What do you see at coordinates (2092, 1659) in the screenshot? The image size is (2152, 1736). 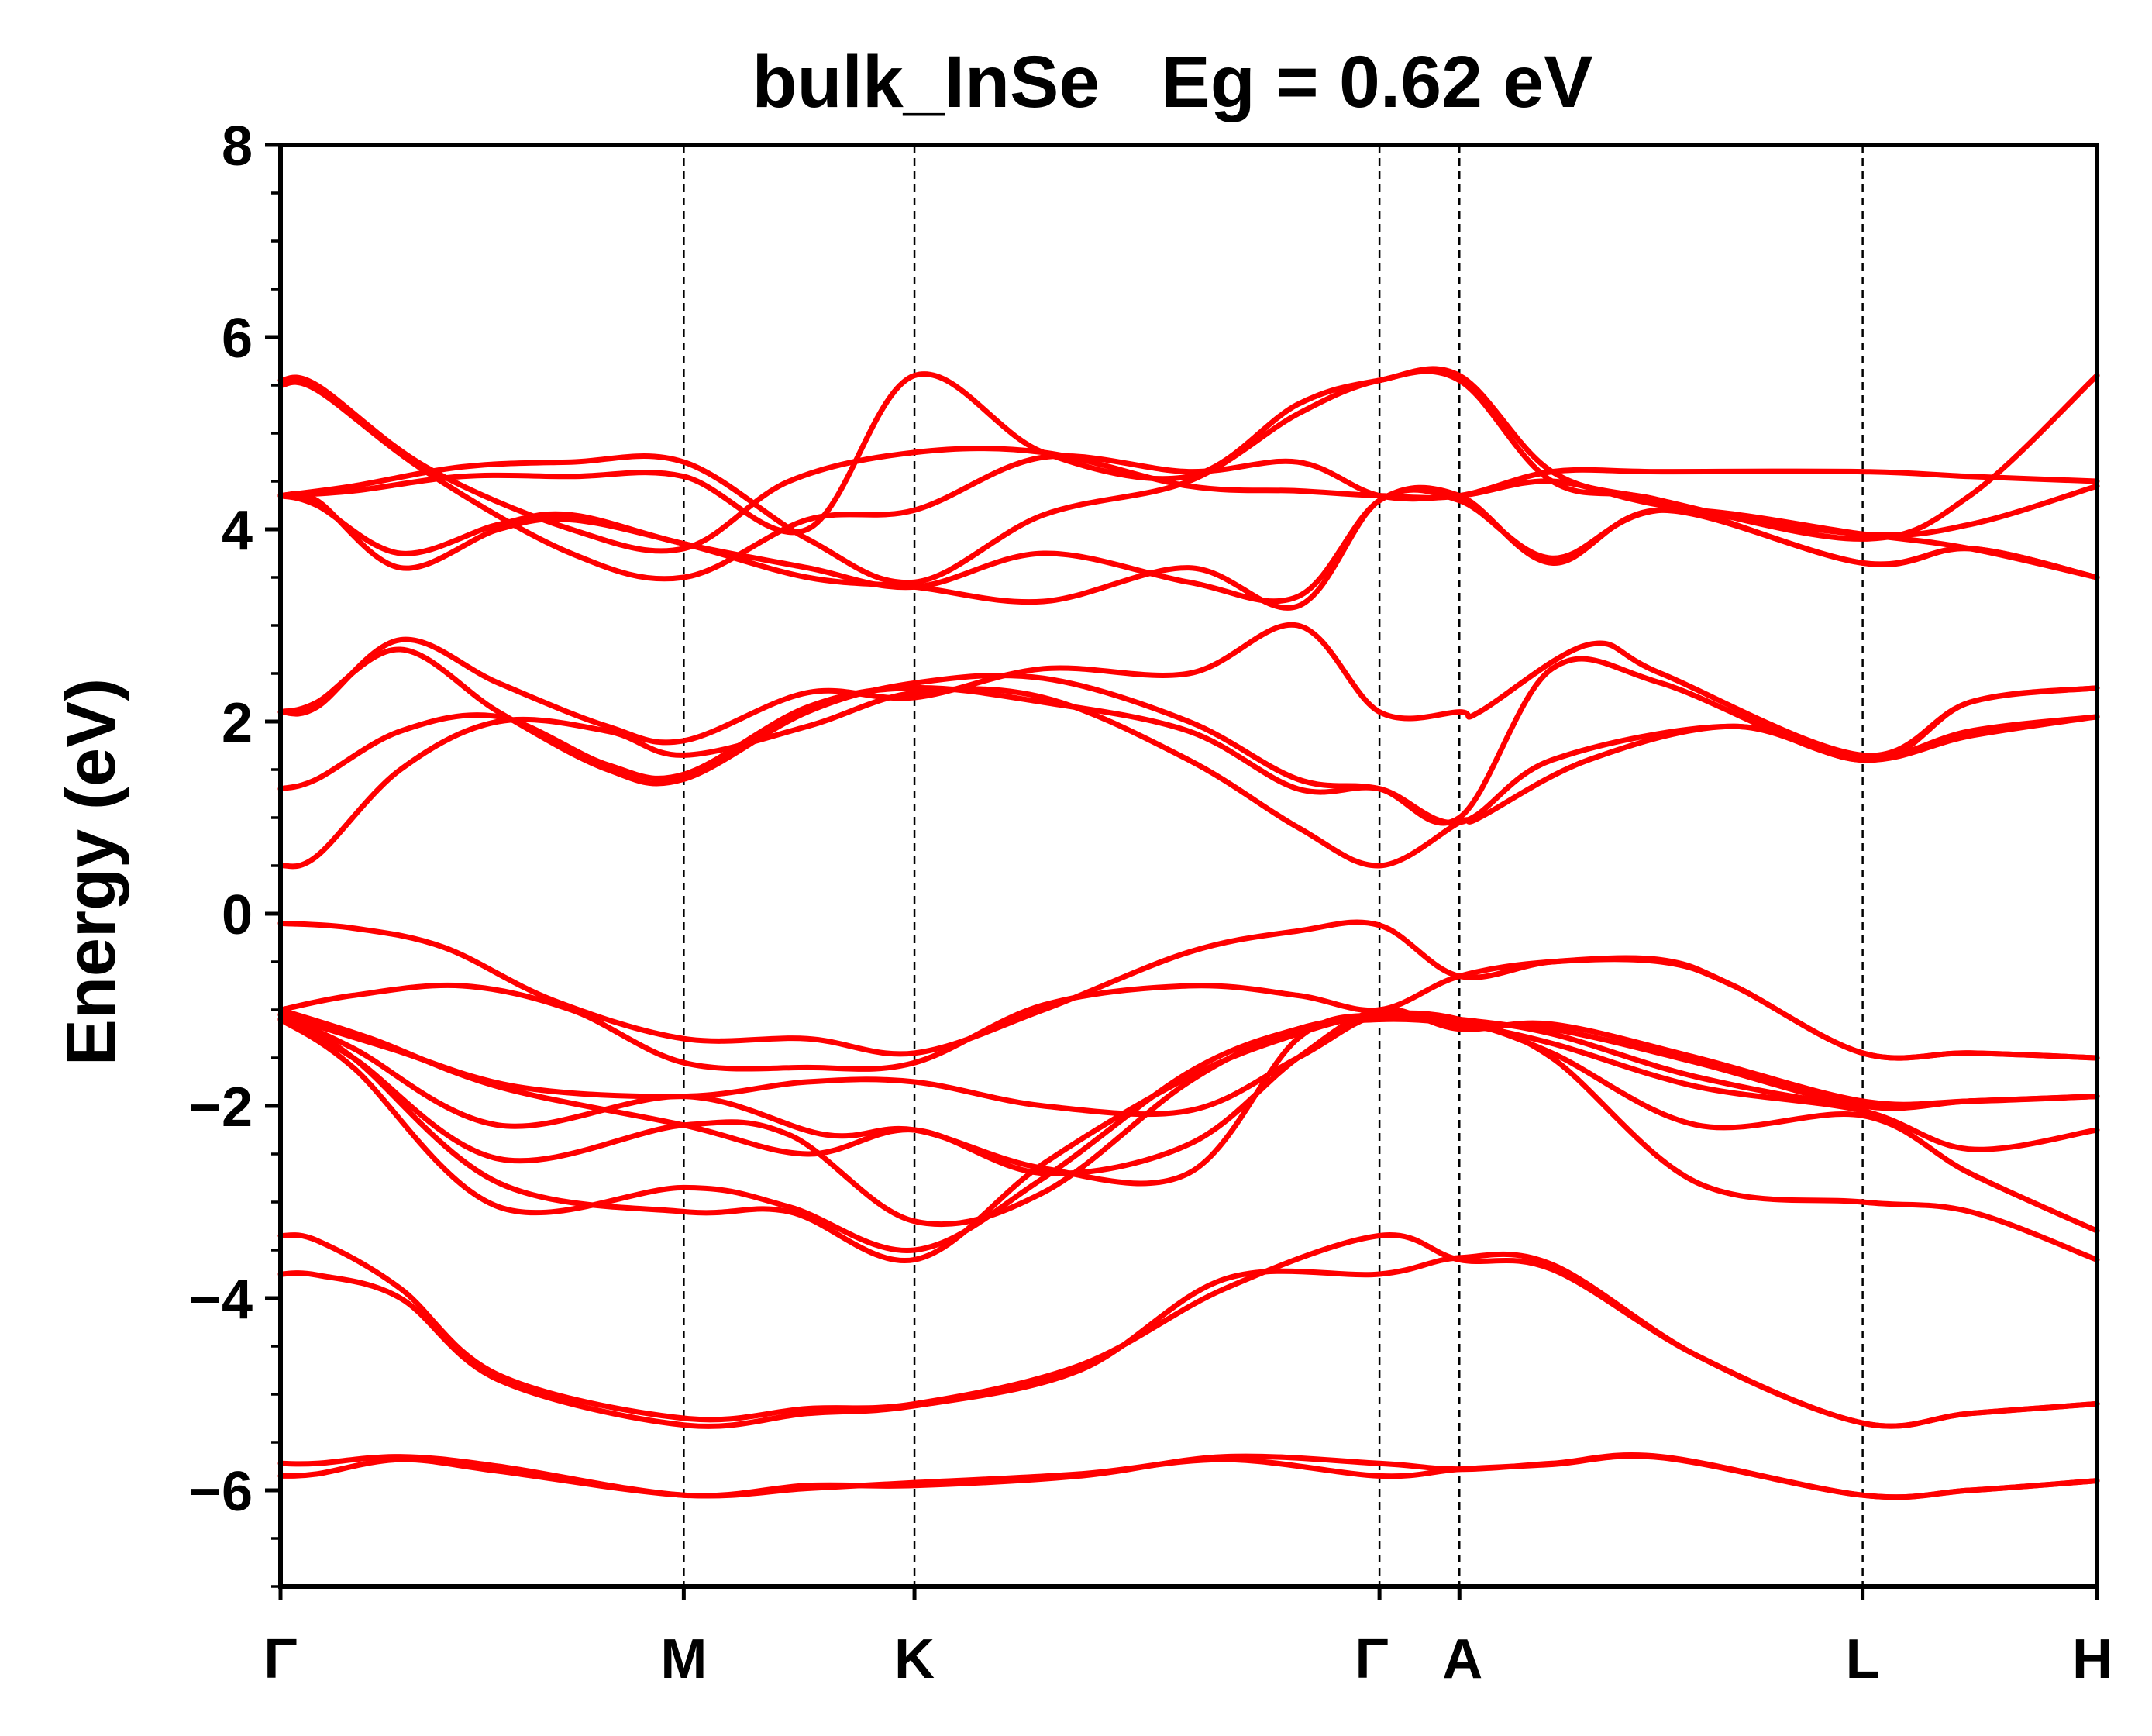 I see `x-tick-label: H` at bounding box center [2092, 1659].